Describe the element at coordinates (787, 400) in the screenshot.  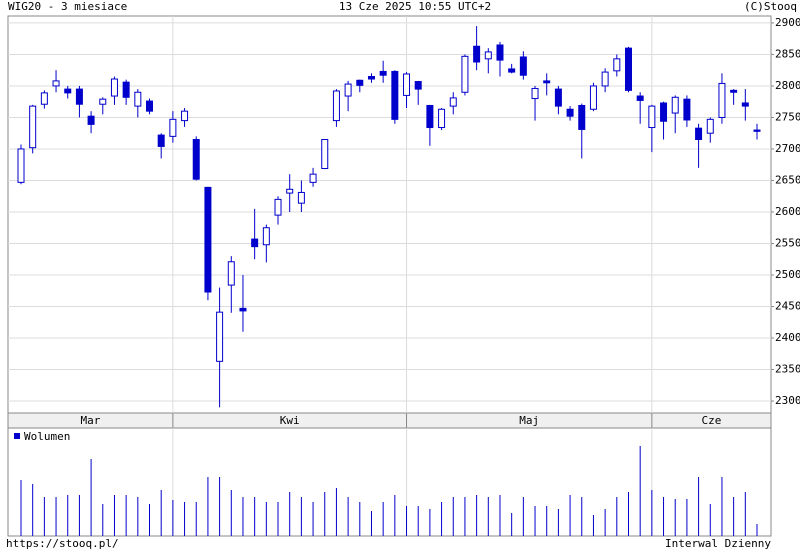
I see `y-tick-label: 2300` at that location.